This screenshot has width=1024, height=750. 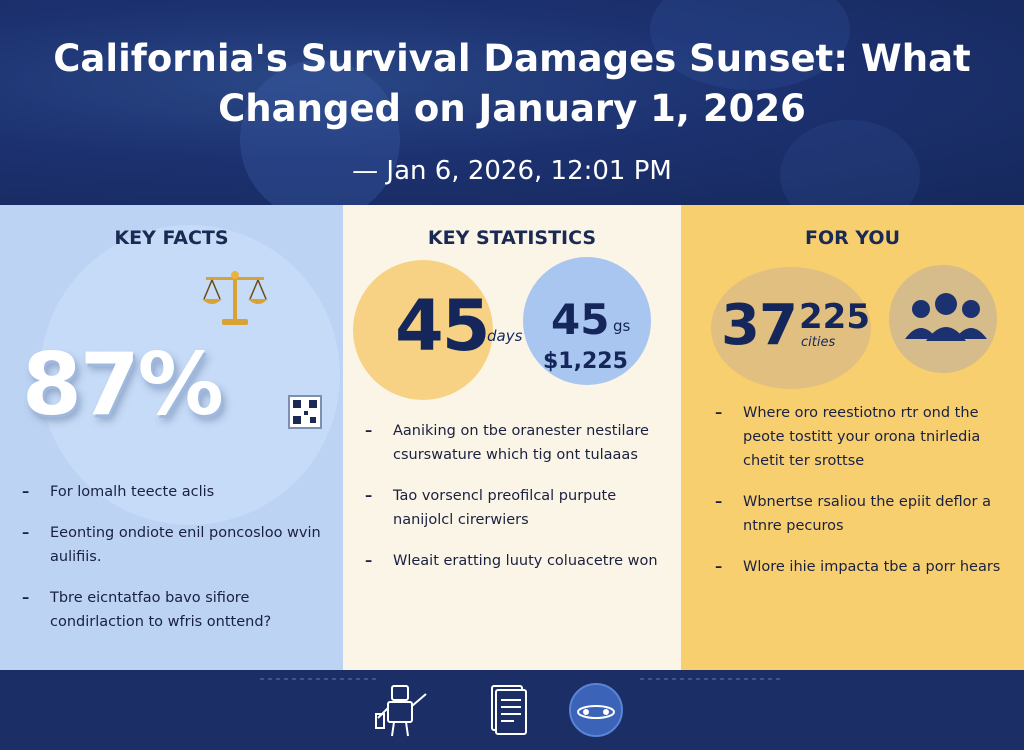 I want to click on key-fact-percentage: 87%, so click(x=123, y=385).